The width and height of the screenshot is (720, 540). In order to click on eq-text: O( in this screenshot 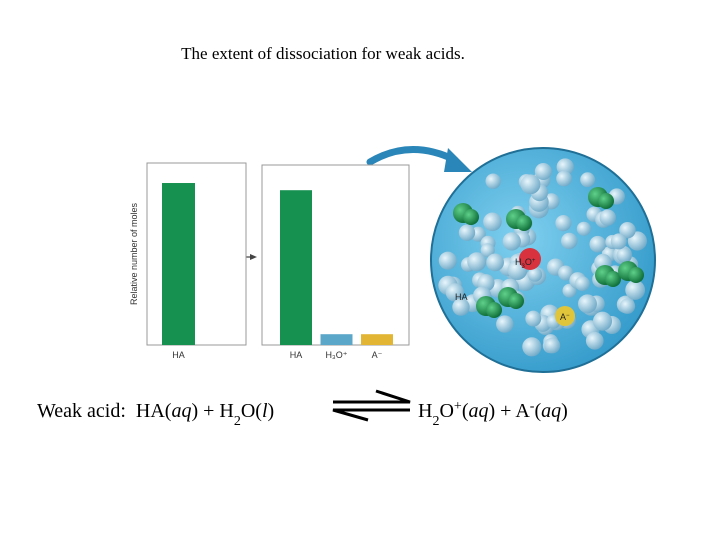, I will do `click(251, 411)`.